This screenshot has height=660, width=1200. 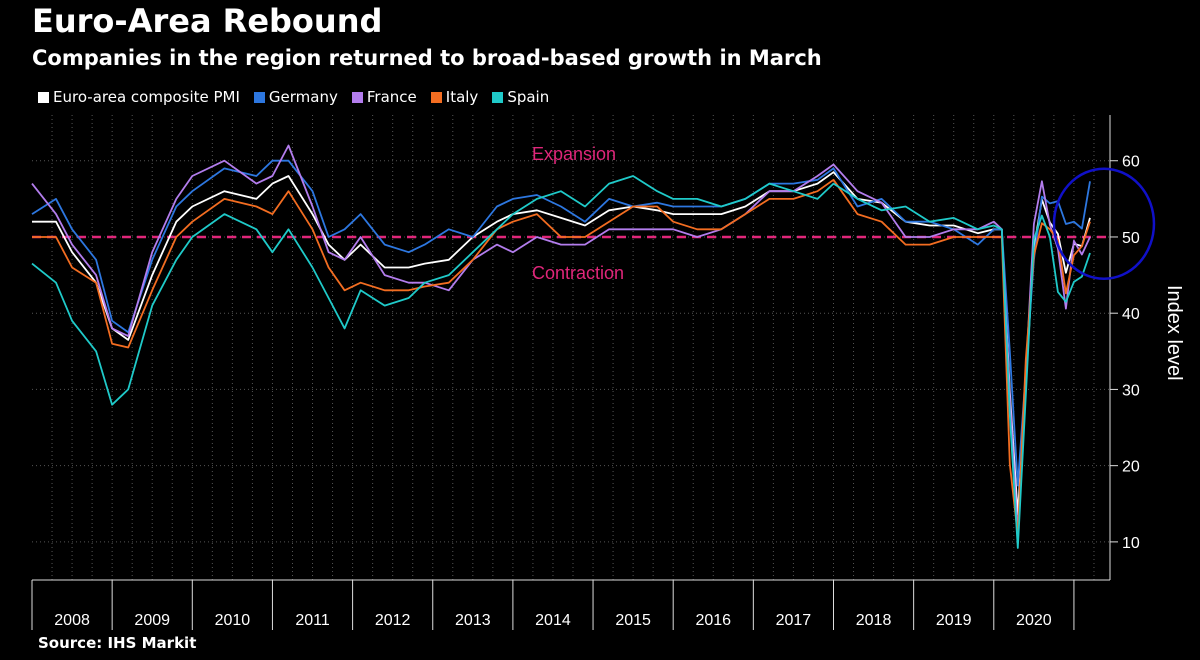 I want to click on y-tick-label: 10, so click(x=1131, y=543).